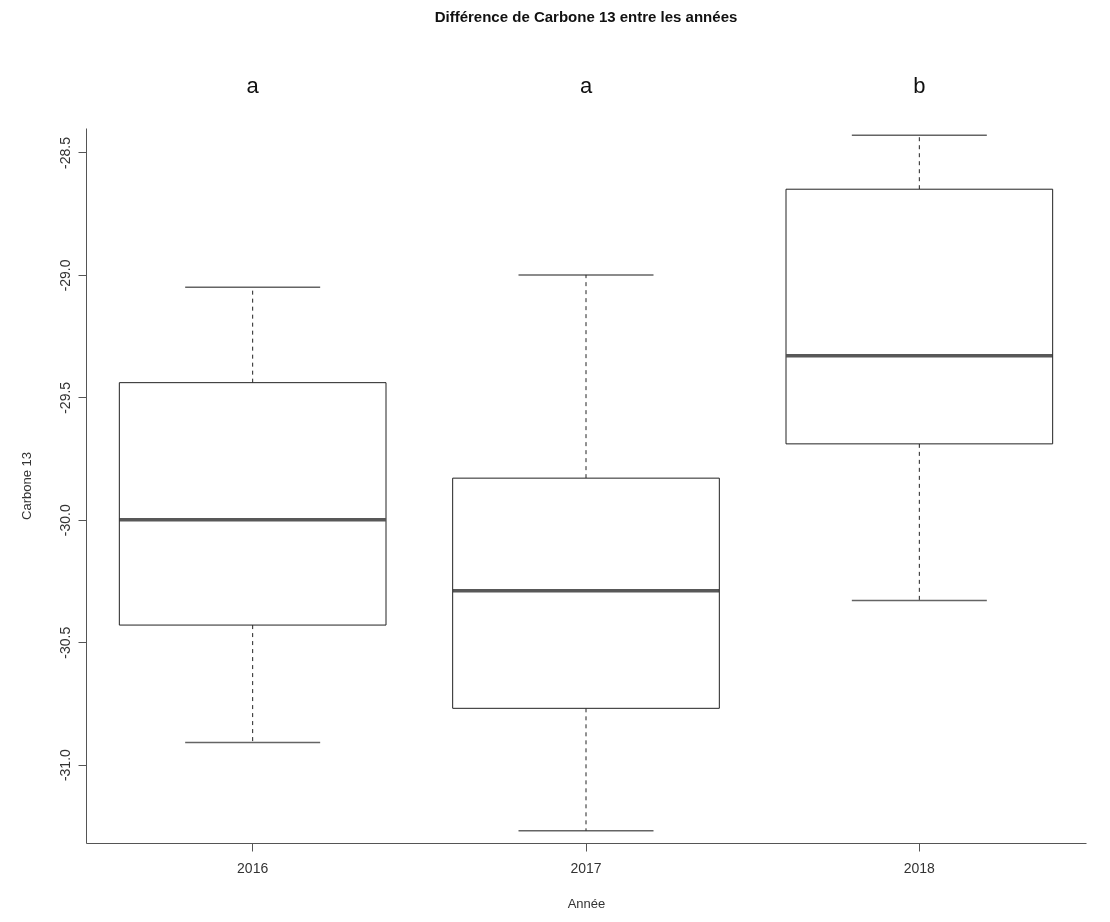 Image resolution: width=1110 pixels, height=922 pixels. I want to click on y-axis-title: Carbone 13, so click(26, 486).